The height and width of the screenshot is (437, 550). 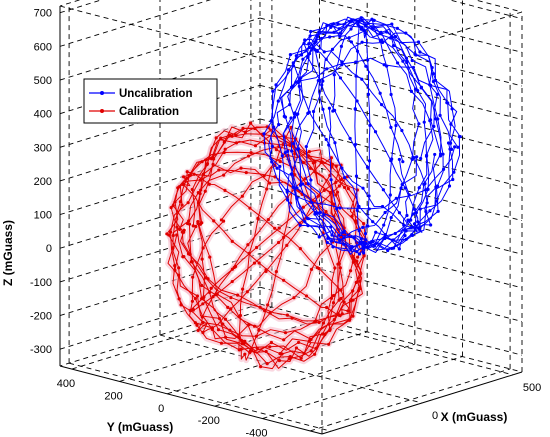 What do you see at coordinates (155, 94) in the screenshot?
I see `legend-label-uncalibration: Uncalibration` at bounding box center [155, 94].